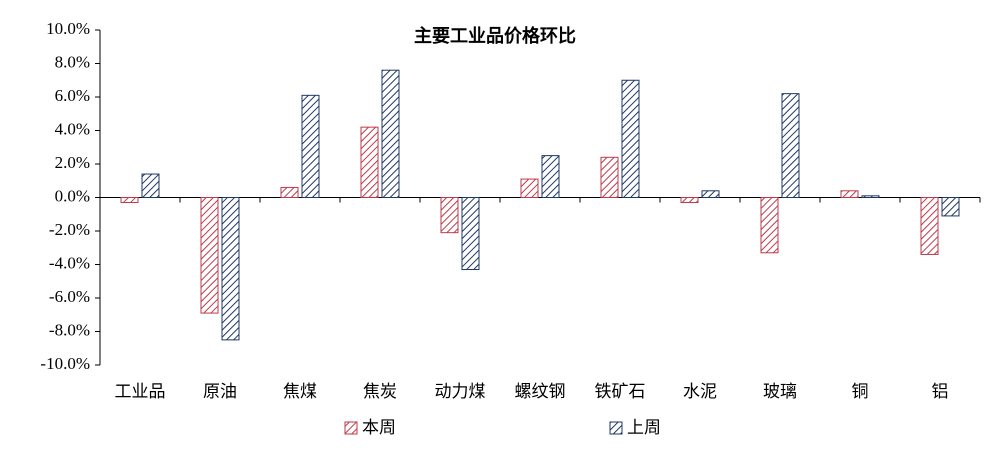 The image size is (997, 455). Describe the element at coordinates (68, 28) in the screenshot. I see `y-tick-label: 10.0%` at that location.